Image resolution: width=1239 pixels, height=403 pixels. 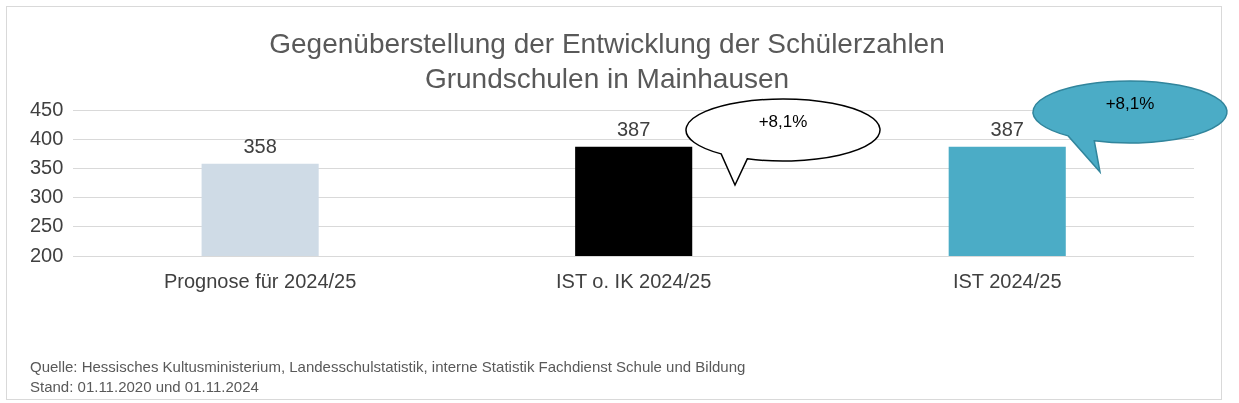 I want to click on y-tick-label: 200, so click(x=46, y=254).